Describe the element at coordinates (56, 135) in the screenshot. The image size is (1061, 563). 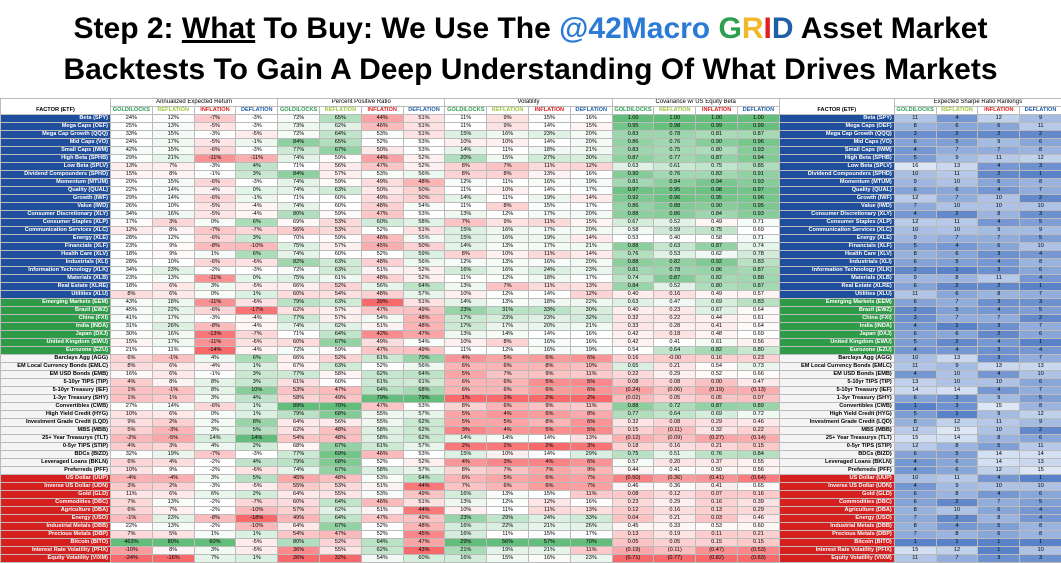
I see `factor-name: Mega Cap Growth (QQQ)` at that location.